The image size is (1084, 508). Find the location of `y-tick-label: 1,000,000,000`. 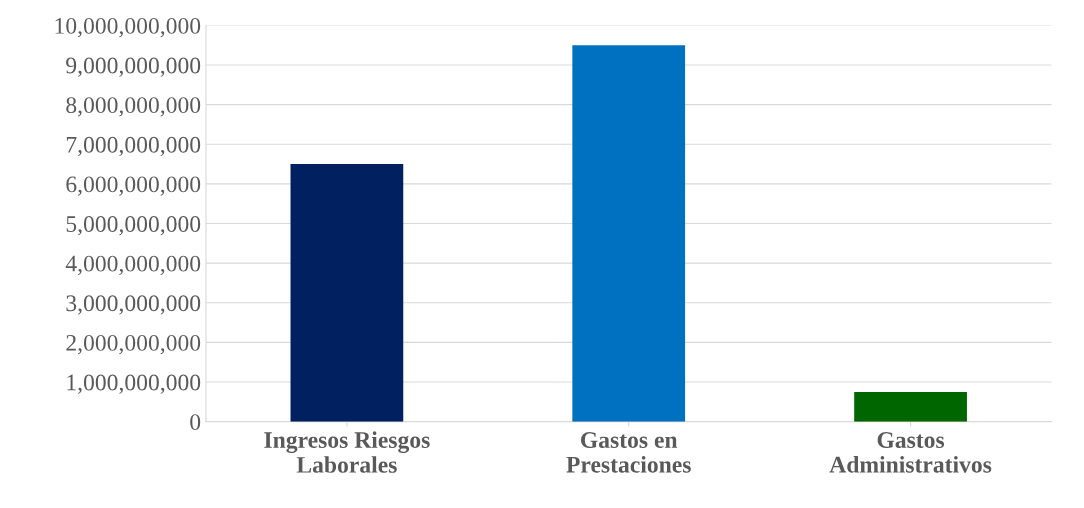

y-tick-label: 1,000,000,000 is located at coordinates (134, 384).